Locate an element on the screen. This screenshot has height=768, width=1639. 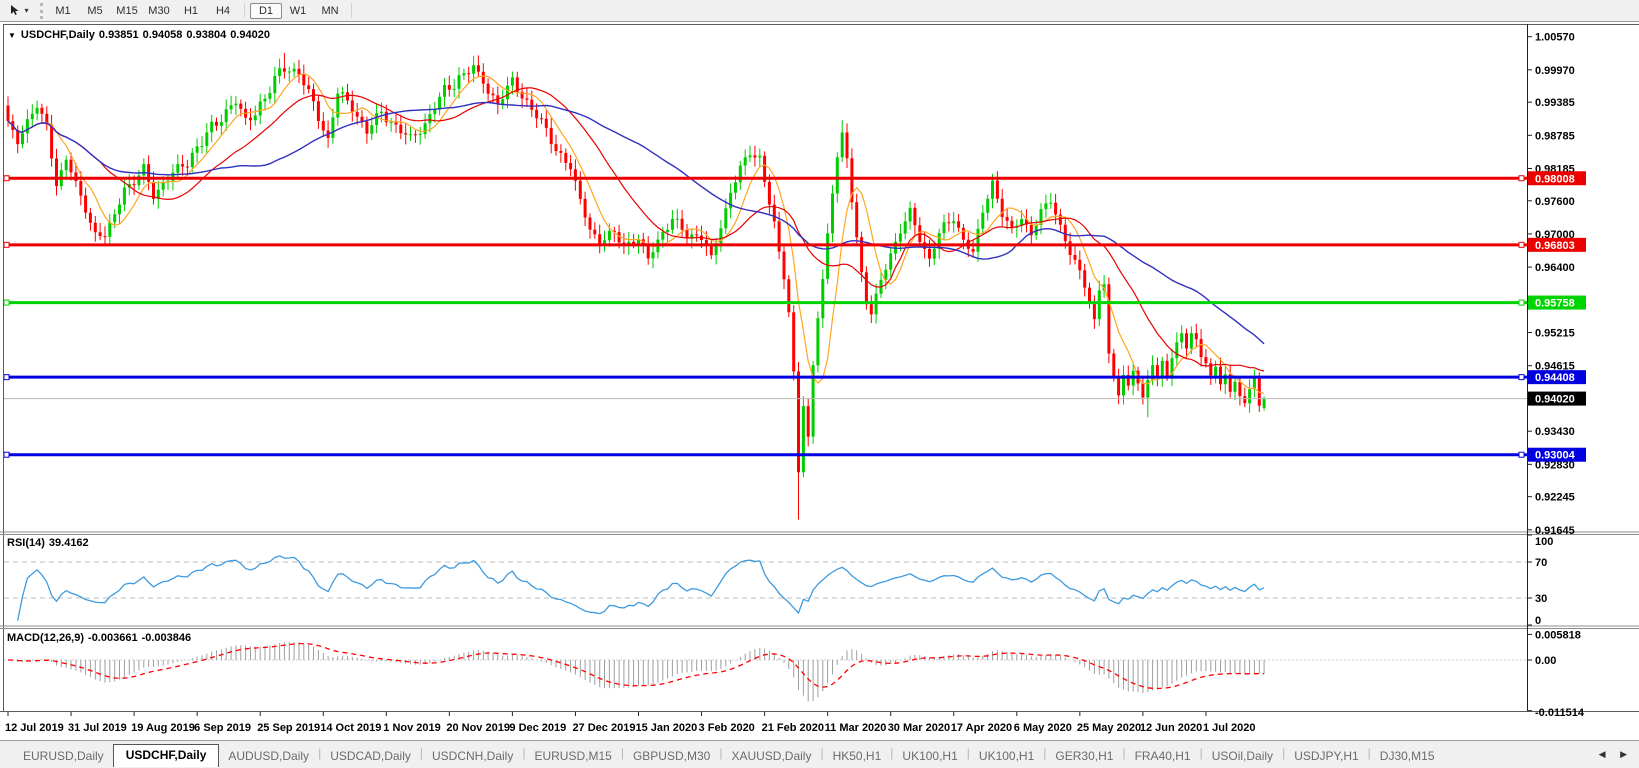
date-label: 12 Jun 2020 is located at coordinates (1171, 728).